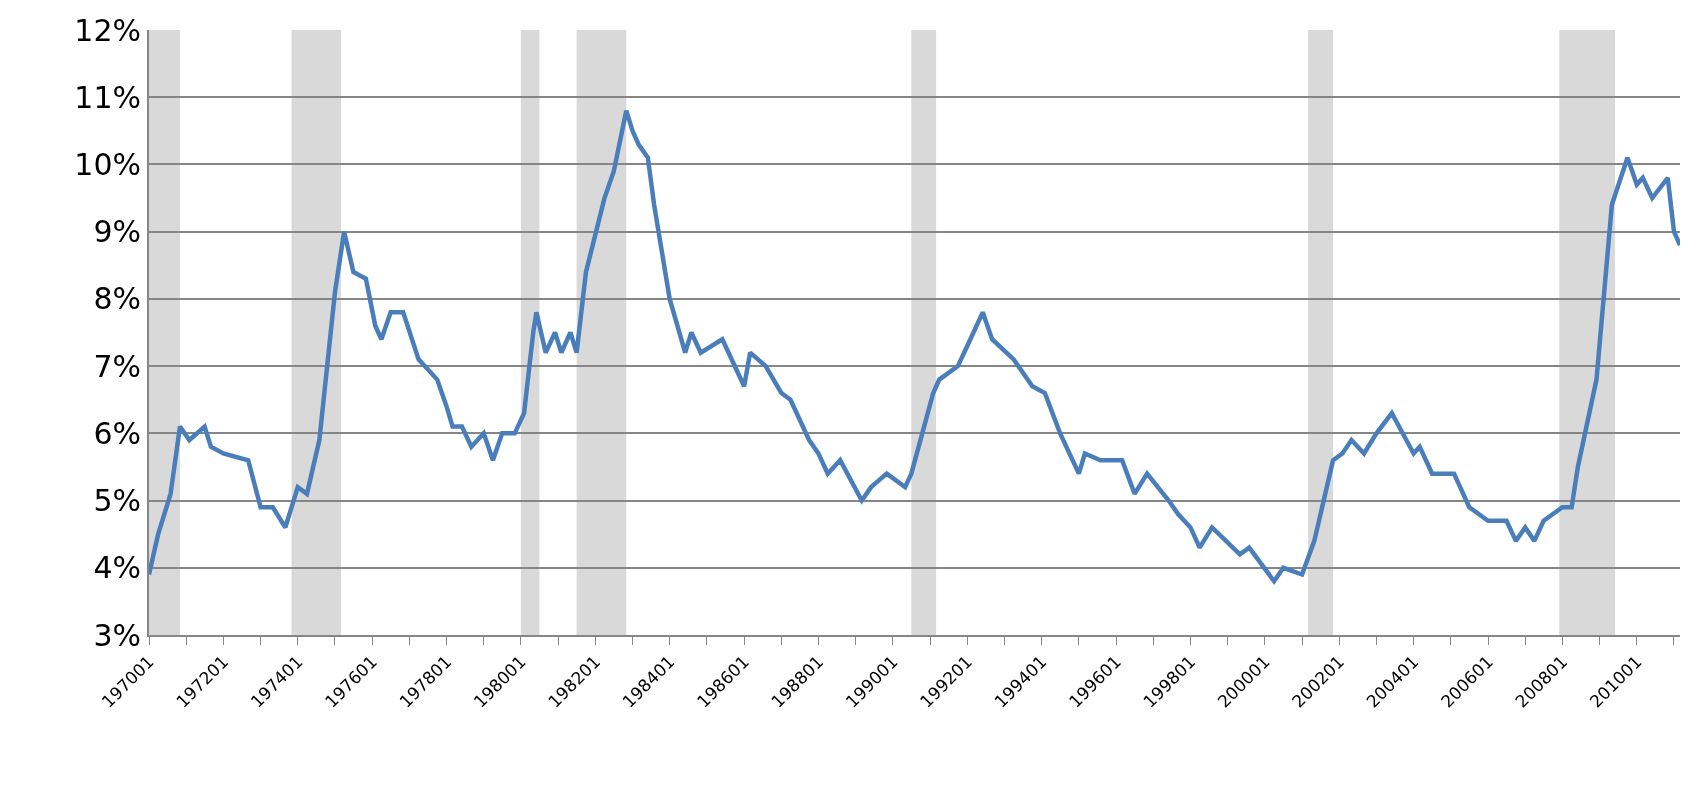  What do you see at coordinates (117, 635) in the screenshot?
I see `y-tick-label: 3%` at bounding box center [117, 635].